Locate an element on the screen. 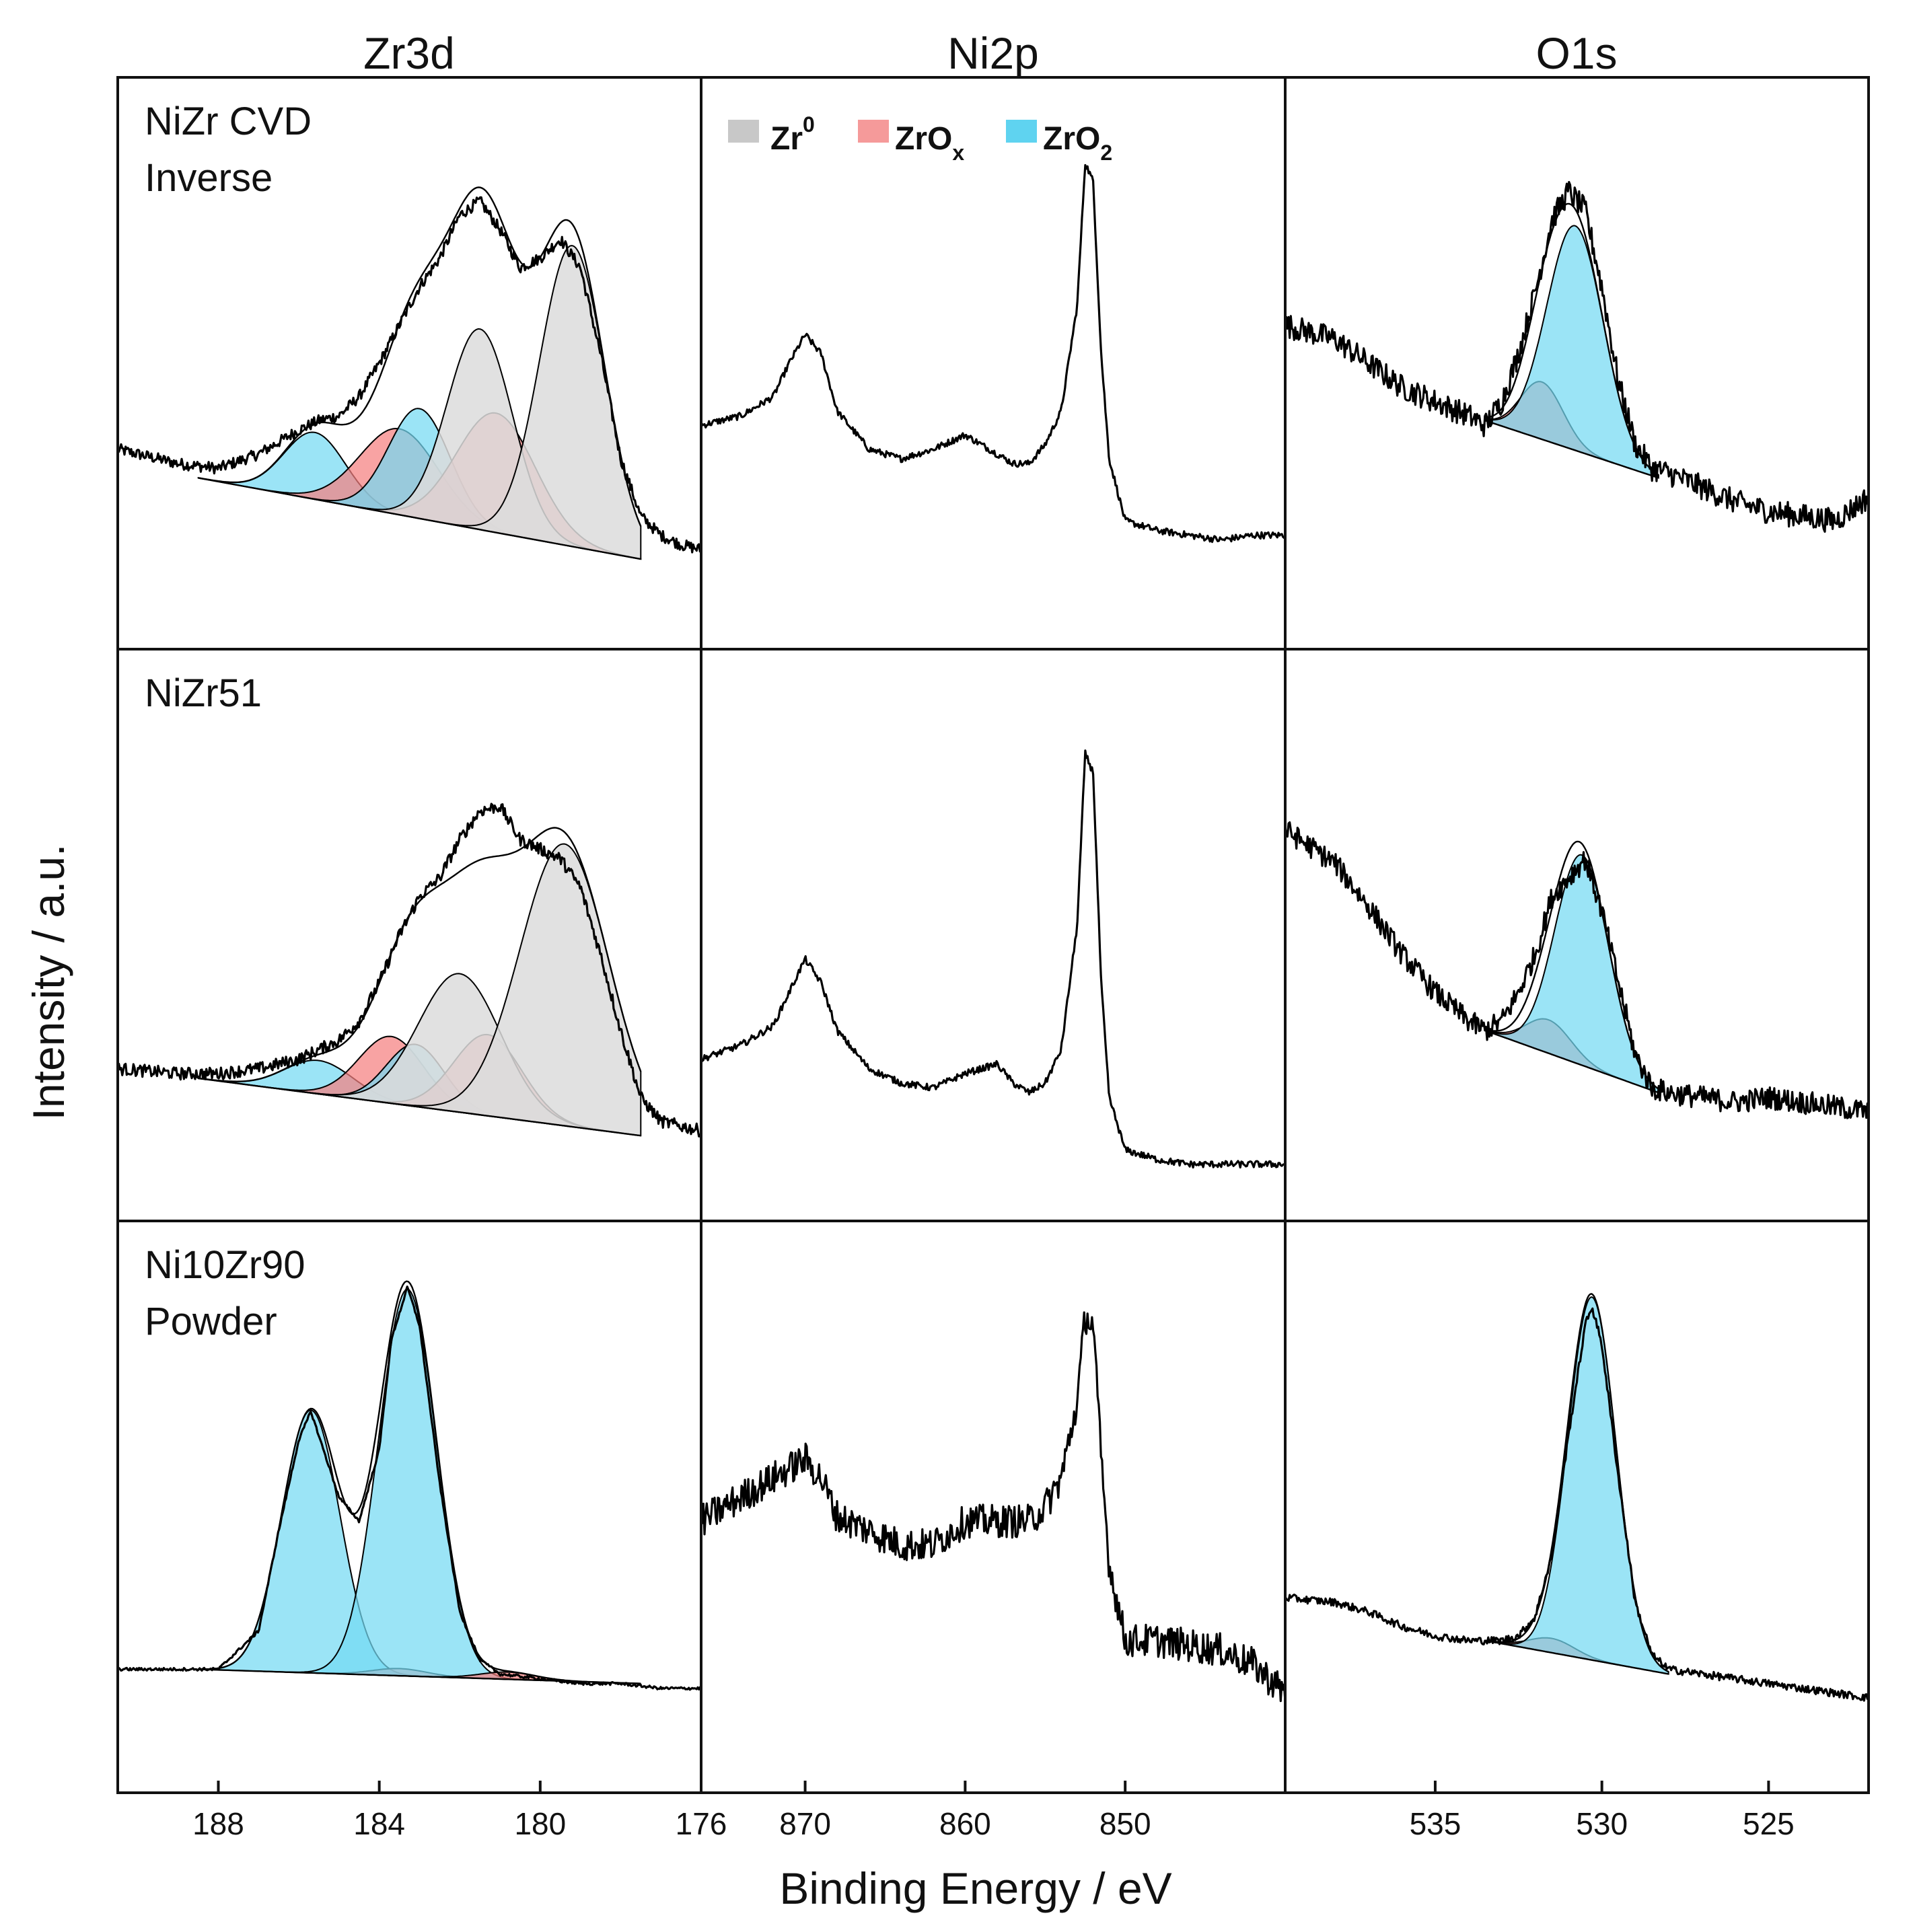 Image resolution: width=1915 pixels, height=1932 pixels. legend-swatch-zrox is located at coordinates (873, 131).